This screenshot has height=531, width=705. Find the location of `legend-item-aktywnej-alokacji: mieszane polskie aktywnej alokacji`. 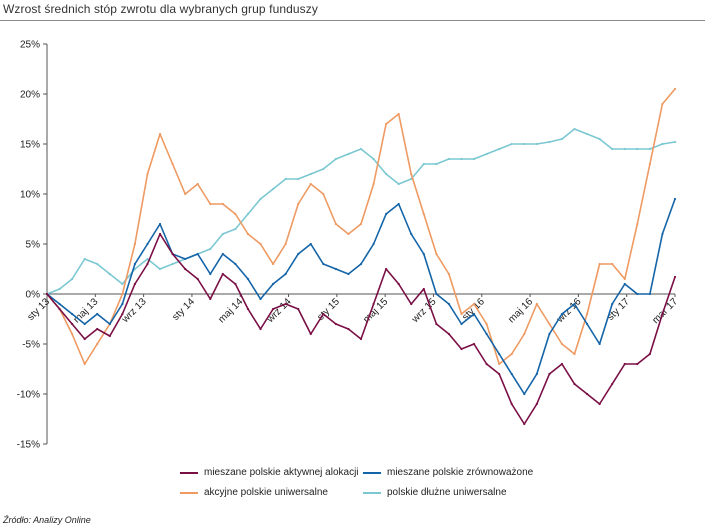

legend-item-aktywnej-alokacji: mieszane polskie aktywnej alokacji is located at coordinates (269, 472).